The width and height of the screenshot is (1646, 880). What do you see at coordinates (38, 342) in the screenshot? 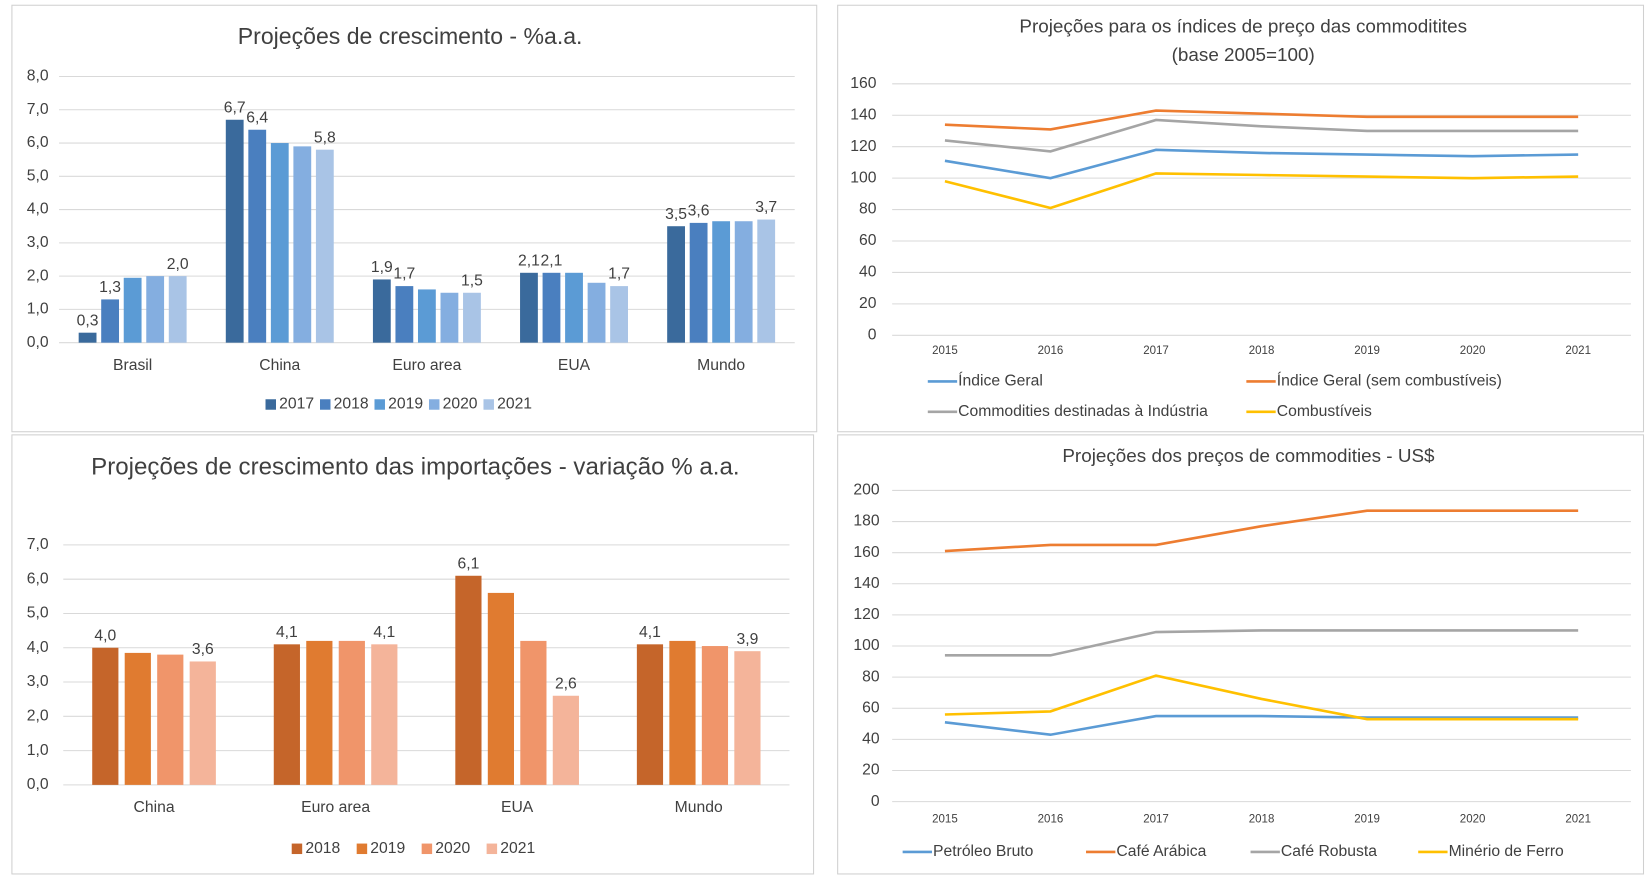
I see `y-tick-label: 0,0` at bounding box center [38, 342].